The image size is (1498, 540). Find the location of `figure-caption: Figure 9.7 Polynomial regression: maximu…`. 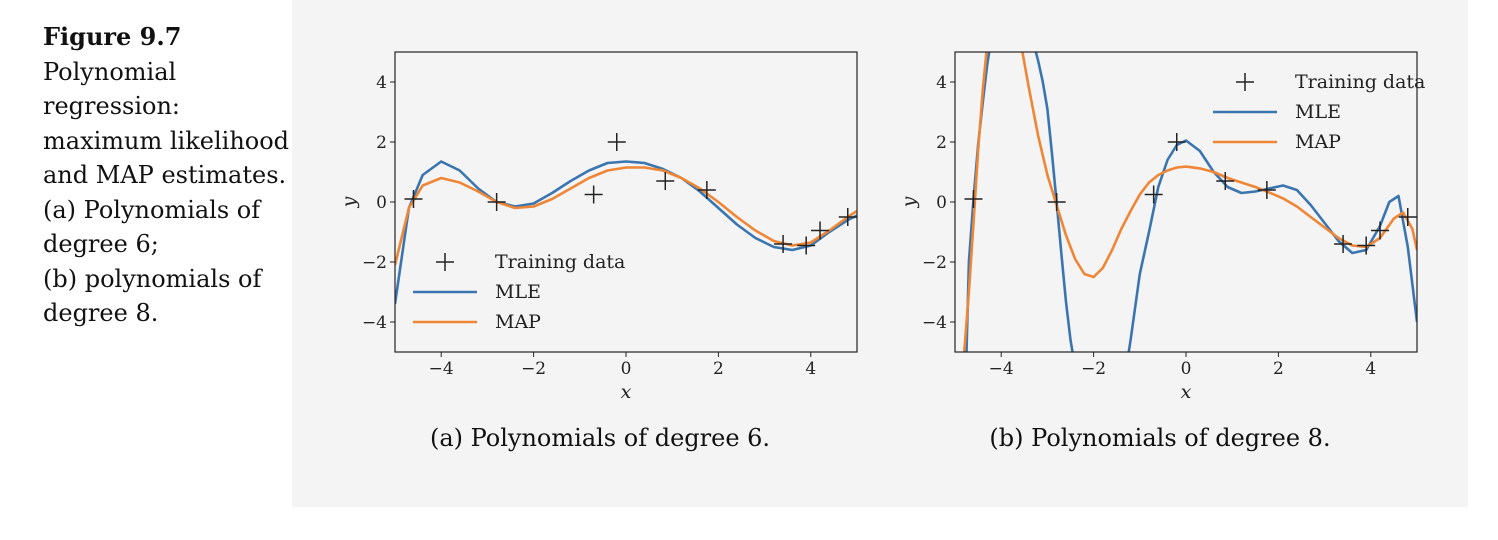

figure-caption: Figure 9.7 Polynomial regression: maximu… is located at coordinates (166, 175).